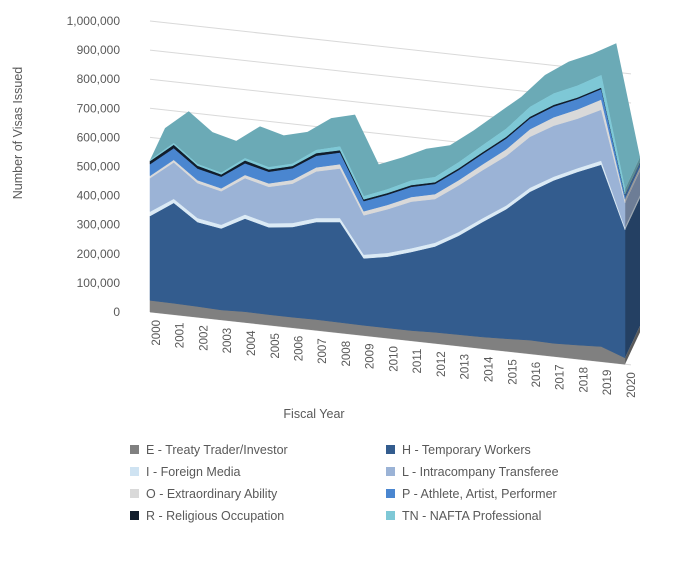  I want to click on x-tick-label: 2010, so click(395, 359).